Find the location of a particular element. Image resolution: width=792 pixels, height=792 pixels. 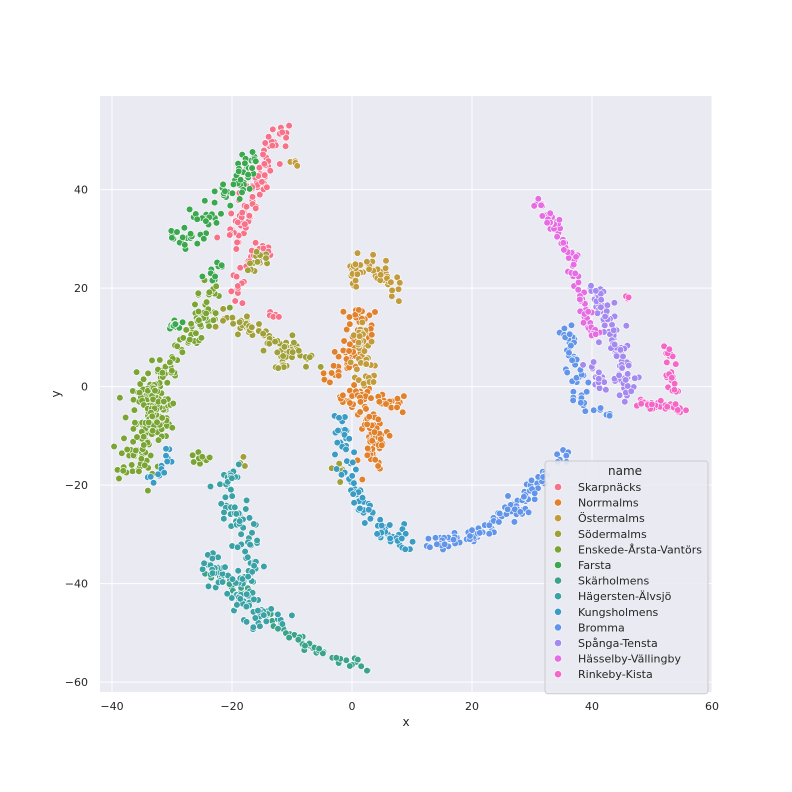

legend-label: Östermalms is located at coordinates (611, 518).